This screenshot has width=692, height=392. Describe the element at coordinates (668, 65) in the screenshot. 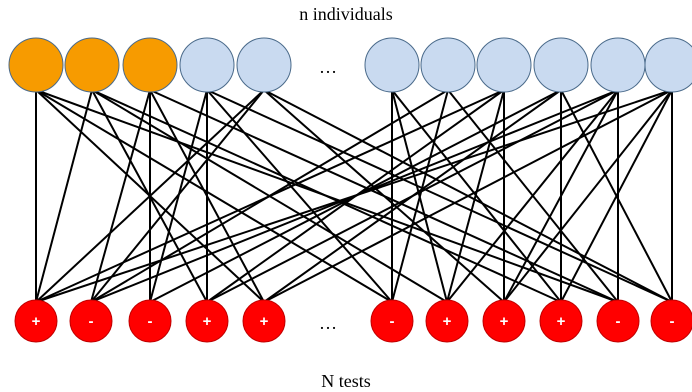

I see `individual-node-11-healthy` at that location.